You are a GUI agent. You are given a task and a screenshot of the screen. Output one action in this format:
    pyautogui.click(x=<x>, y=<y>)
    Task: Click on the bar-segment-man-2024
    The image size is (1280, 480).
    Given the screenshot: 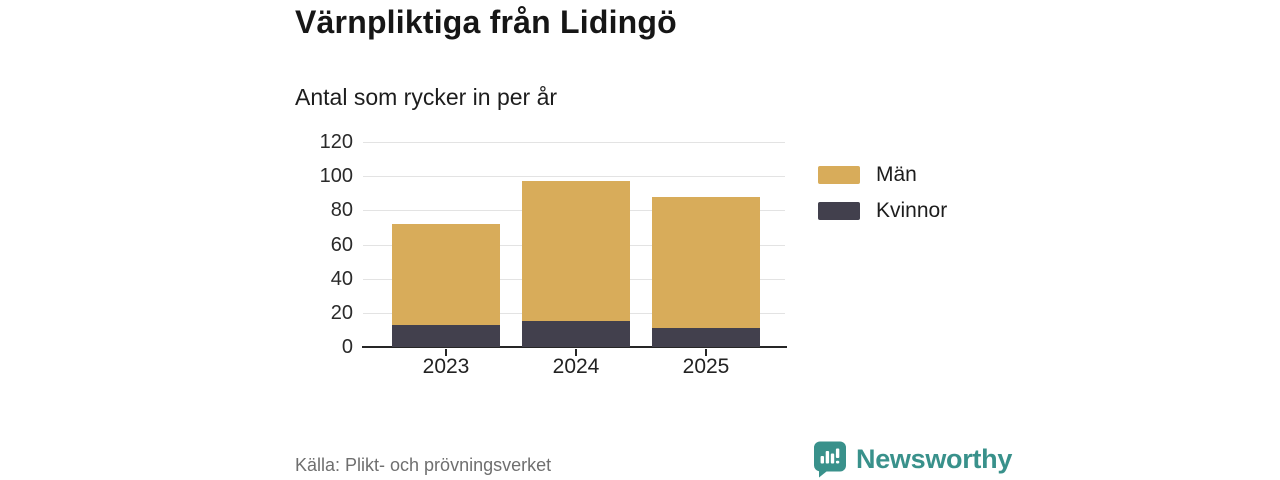 What is the action you would take?
    pyautogui.click(x=576, y=251)
    